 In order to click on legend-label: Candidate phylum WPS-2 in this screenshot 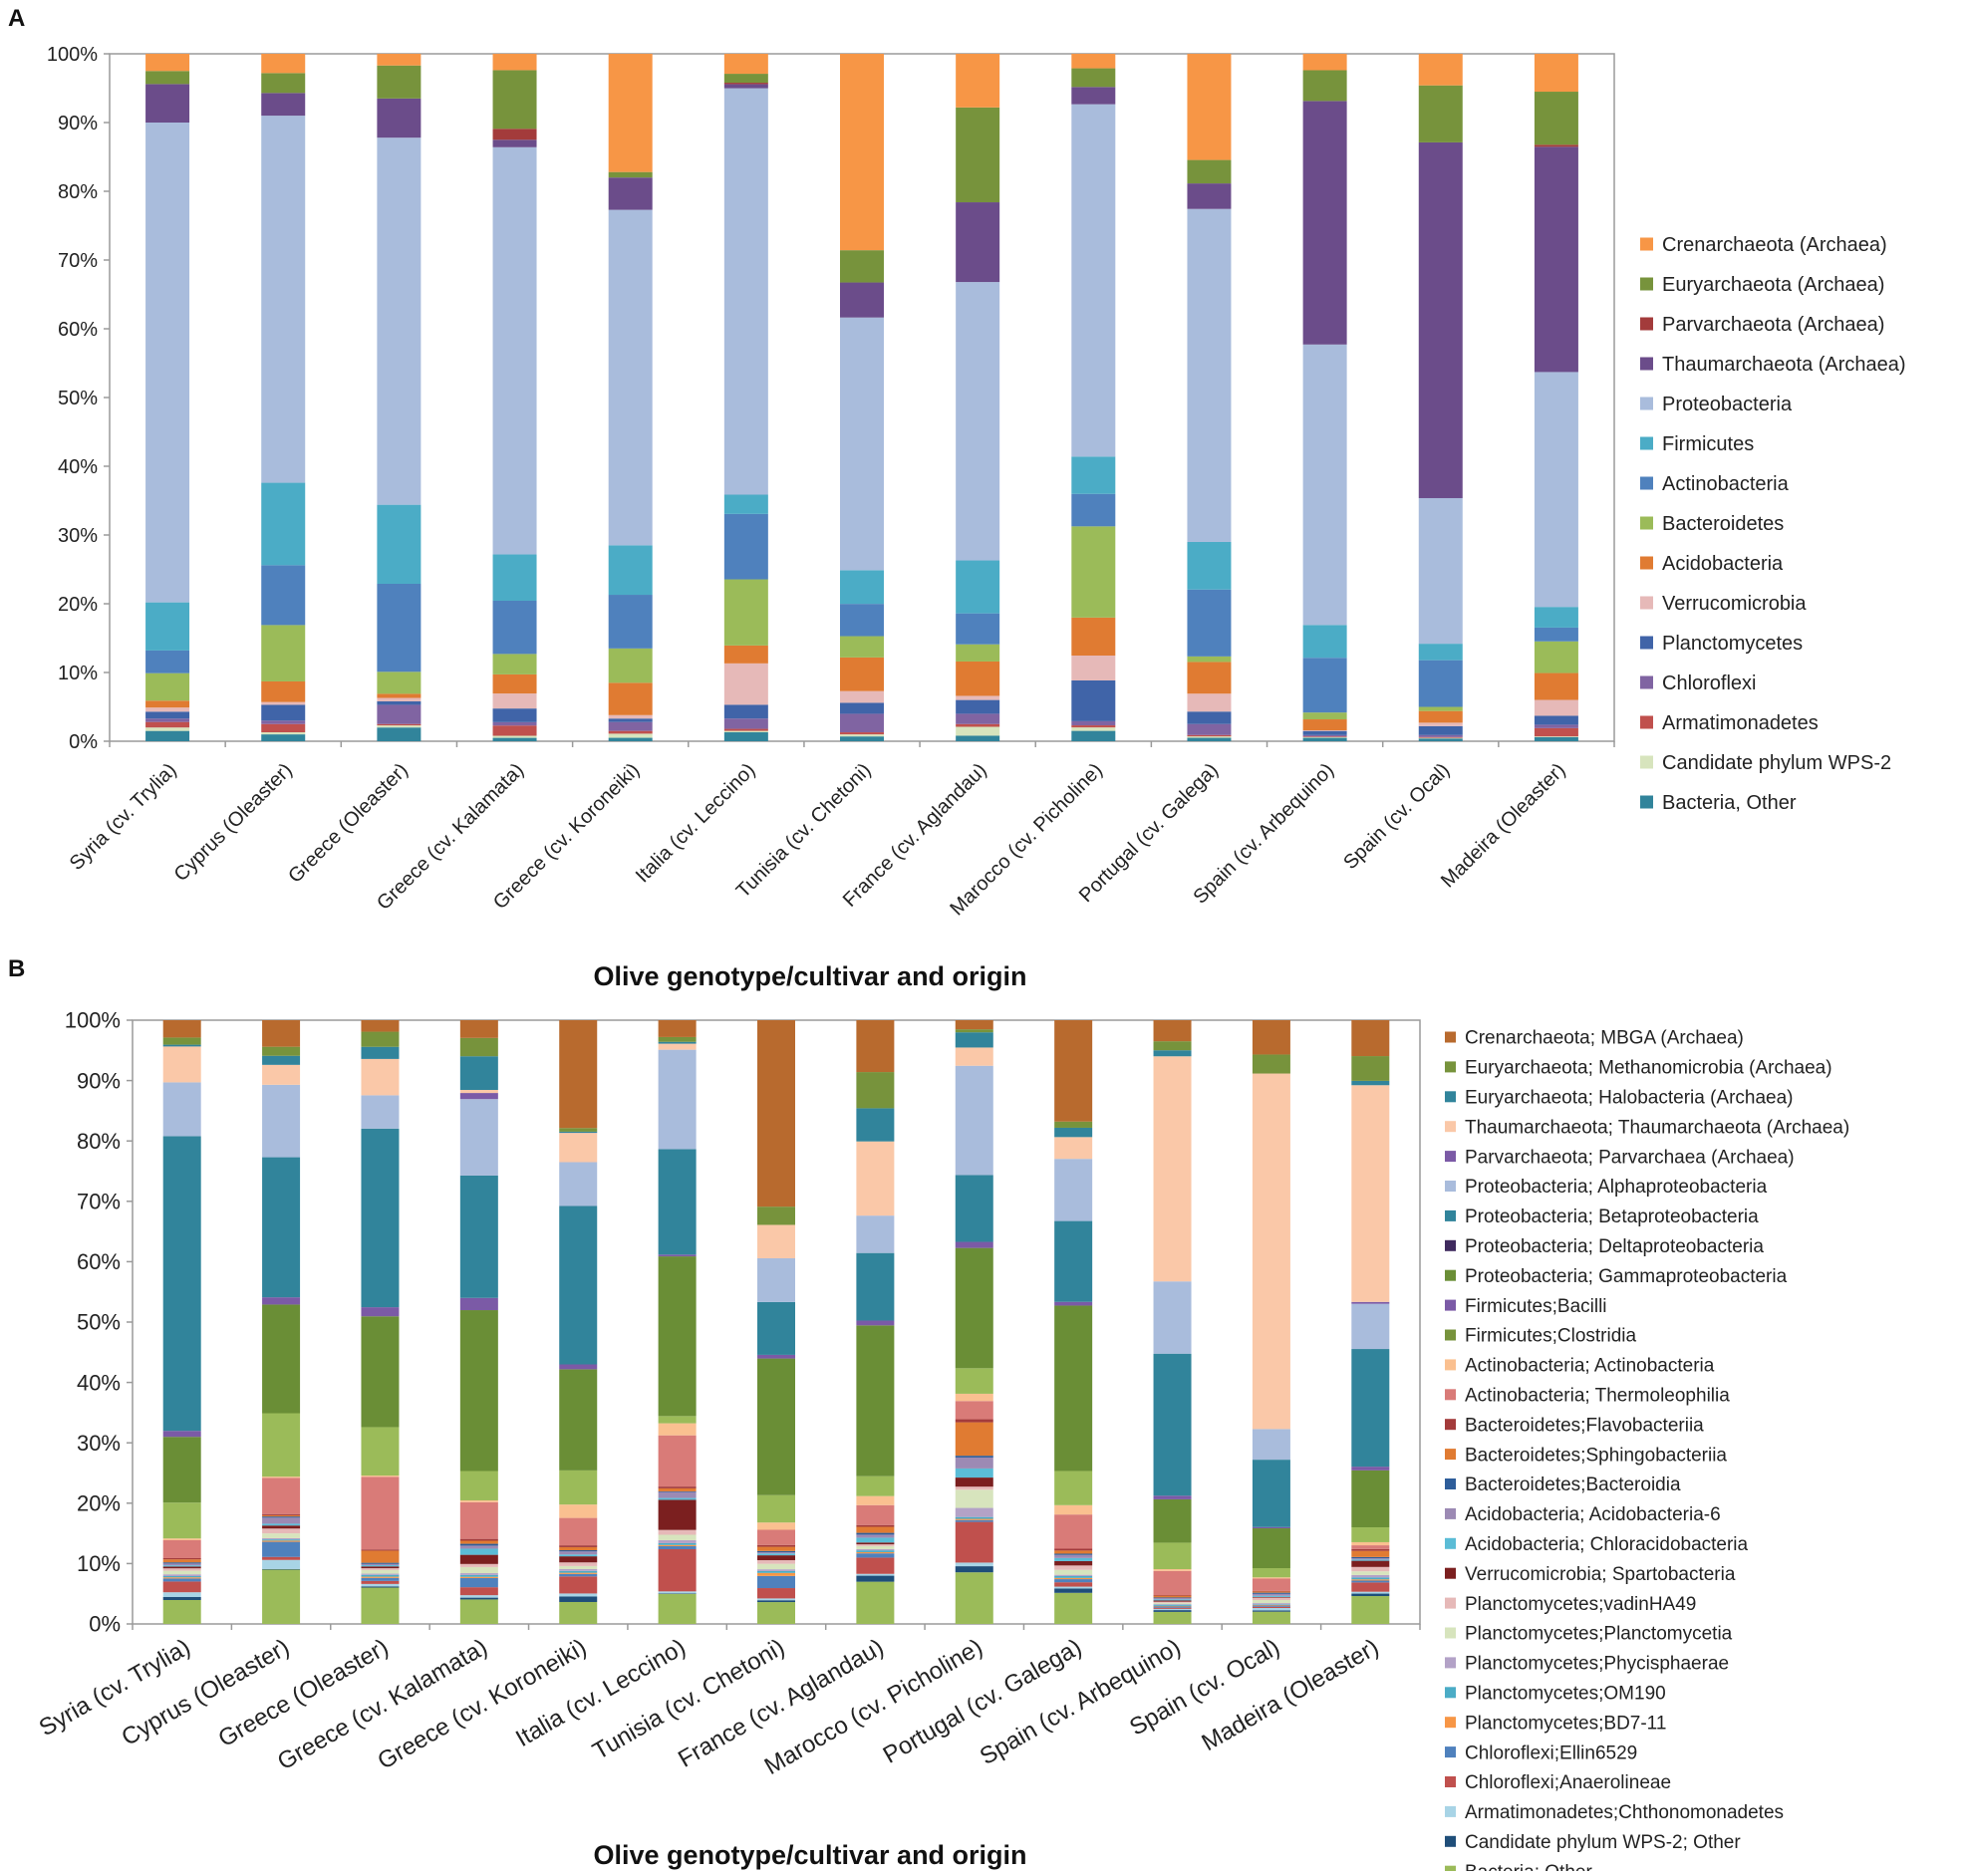, I will do `click(1776, 763)`.